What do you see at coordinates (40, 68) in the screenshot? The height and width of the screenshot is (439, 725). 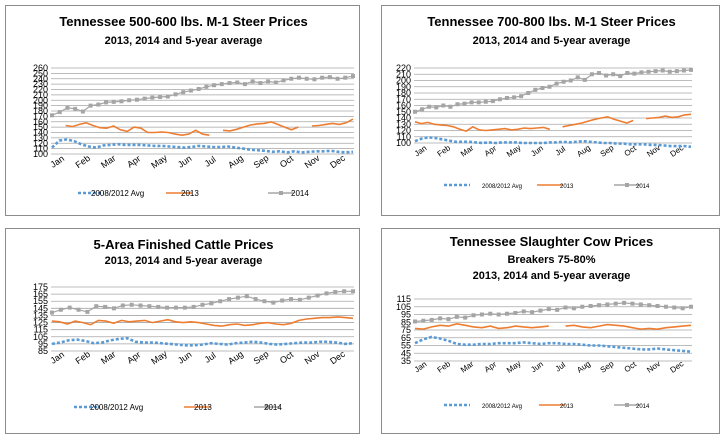 I see `y-tick-label: 260` at bounding box center [40, 68].